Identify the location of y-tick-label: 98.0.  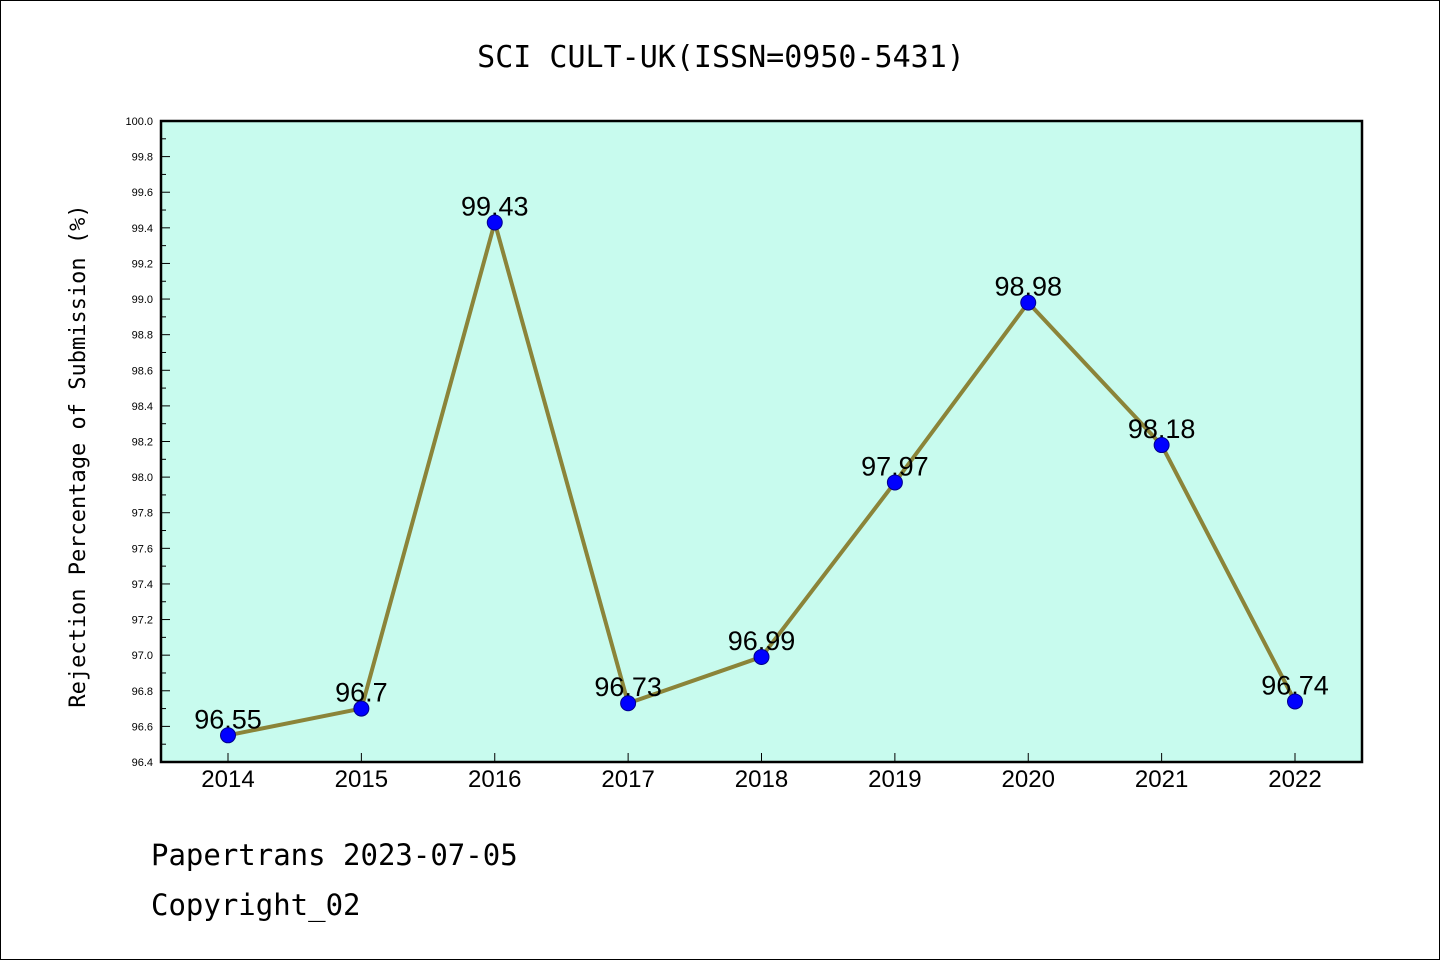
(142, 478).